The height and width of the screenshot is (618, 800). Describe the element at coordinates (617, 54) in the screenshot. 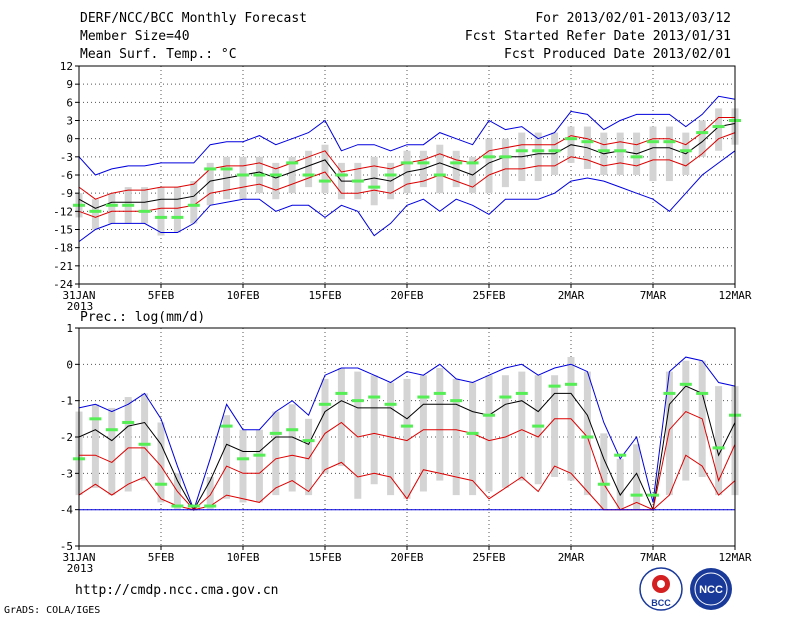

I see `produced-date-label: Fcst Produced Date 2013/02/01` at that location.